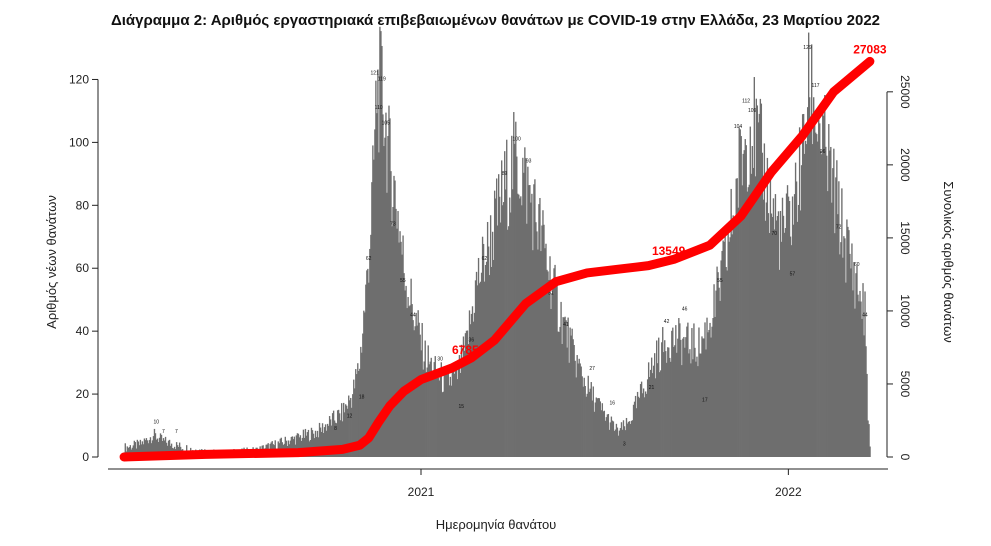 Image resolution: width=991 pixels, height=546 pixels. I want to click on bar-value-label: 121, so click(375, 73).